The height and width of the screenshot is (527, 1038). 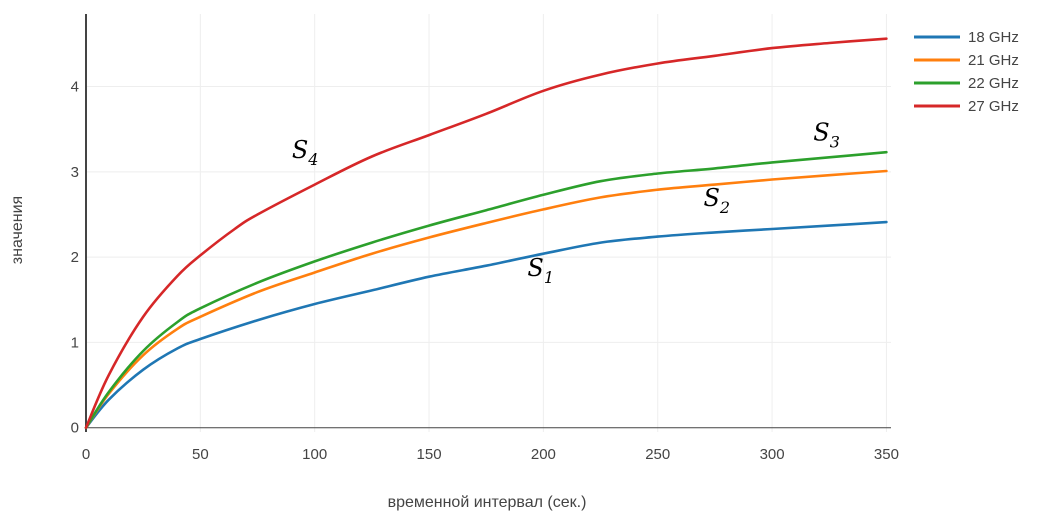 What do you see at coordinates (826, 134) in the screenshot?
I see `curve-label-3: S3` at bounding box center [826, 134].